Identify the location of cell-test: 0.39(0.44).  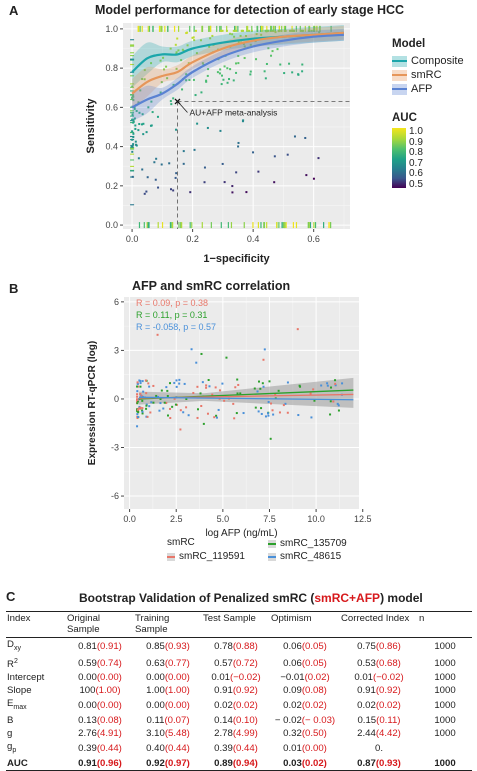
(236, 748).